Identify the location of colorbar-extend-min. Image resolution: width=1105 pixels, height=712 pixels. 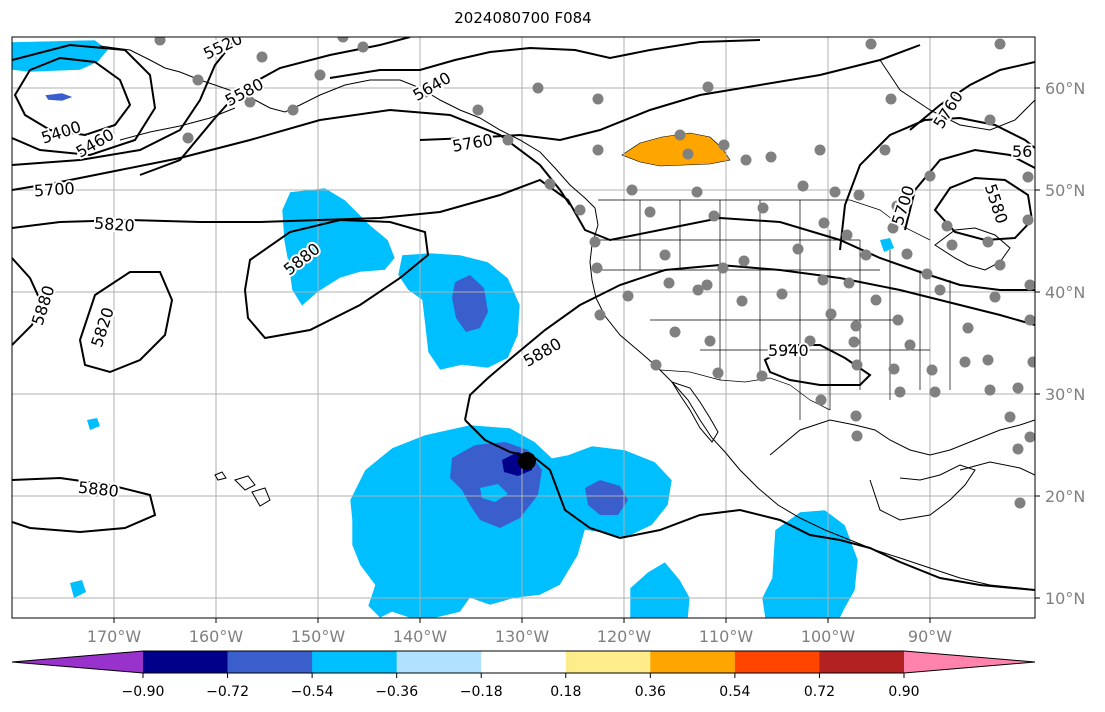
(77, 662).